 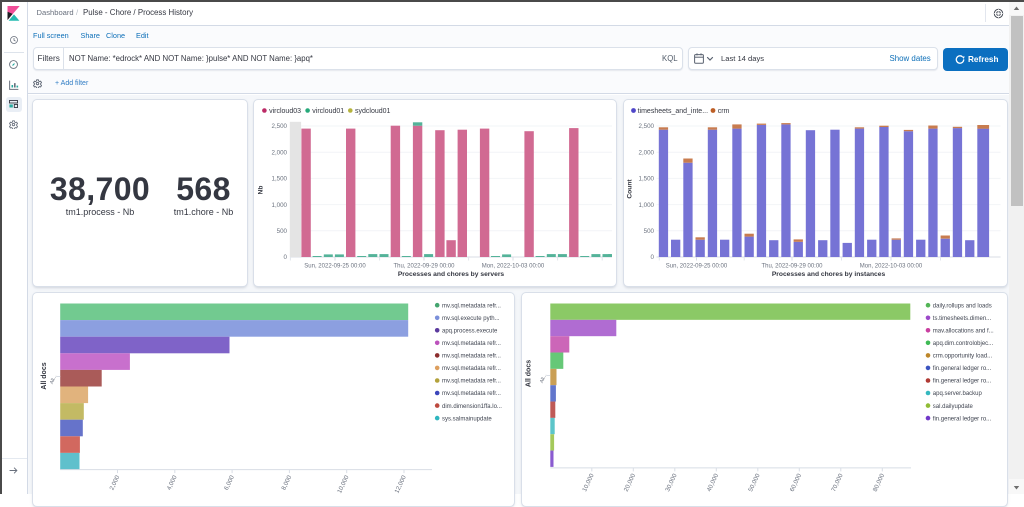 What do you see at coordinates (629, 189) in the screenshot?
I see `svg-text: Count` at bounding box center [629, 189].